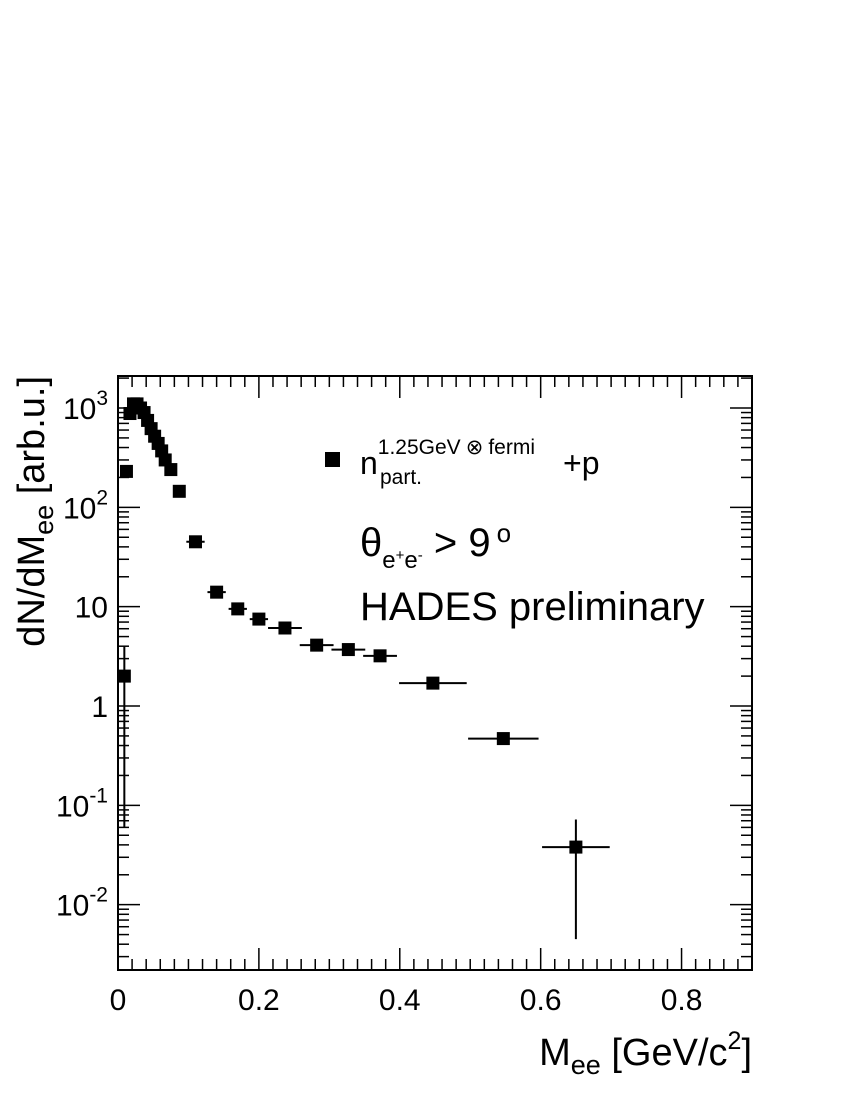 This screenshot has width=850, height=1100. Describe the element at coordinates (581, 463) in the screenshot. I see `legend-suffix: +p` at that location.